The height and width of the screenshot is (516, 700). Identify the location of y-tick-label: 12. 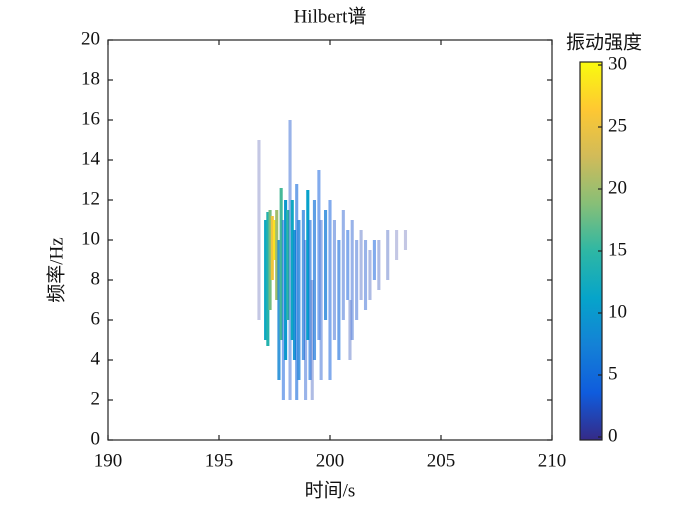
(90, 198).